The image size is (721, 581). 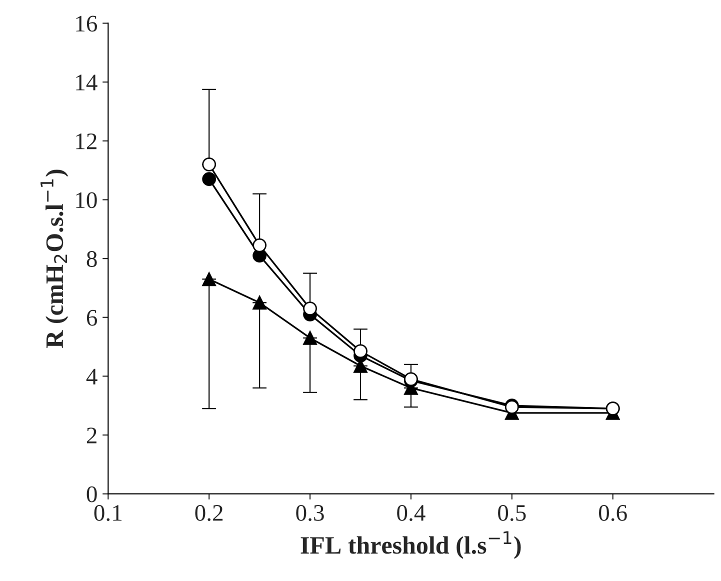 I want to click on y-tick-label: 14, so click(x=87, y=82).